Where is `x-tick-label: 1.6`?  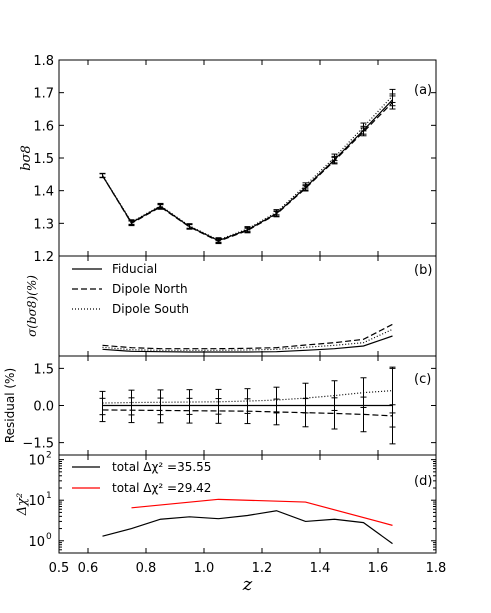 x-tick-label: 1.6 is located at coordinates (378, 568).